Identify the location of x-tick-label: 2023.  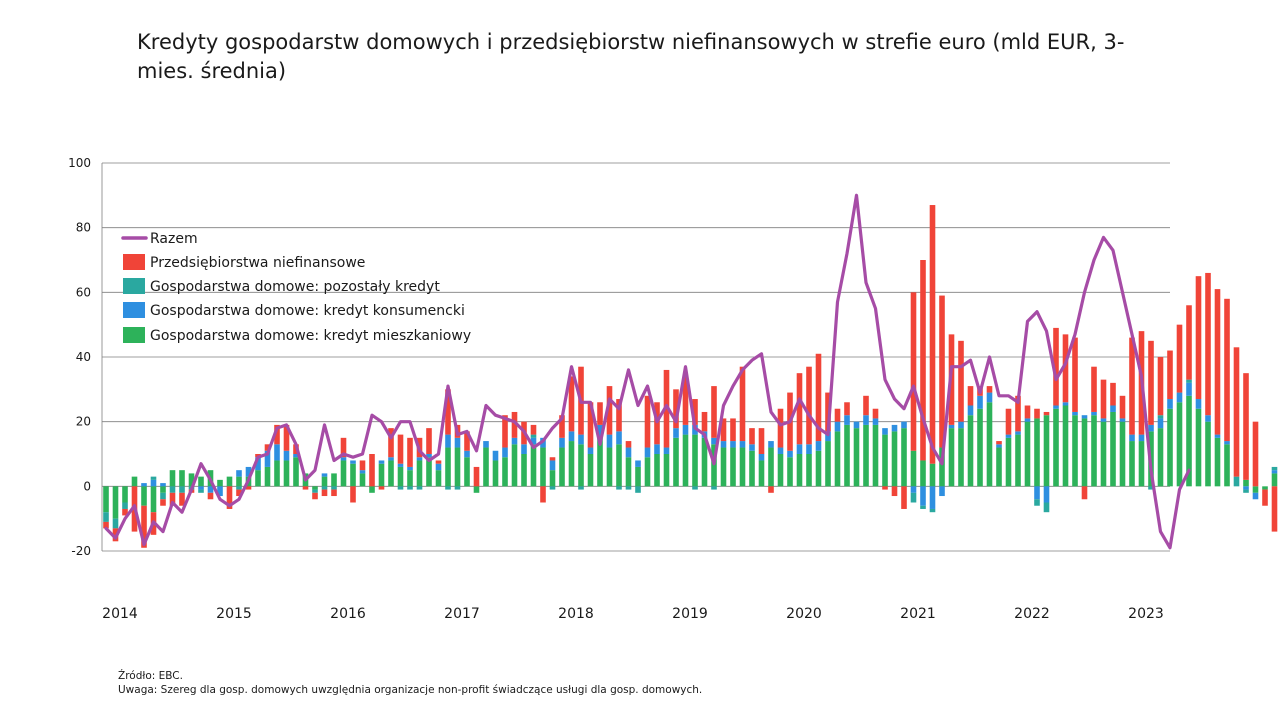
(1146, 614).